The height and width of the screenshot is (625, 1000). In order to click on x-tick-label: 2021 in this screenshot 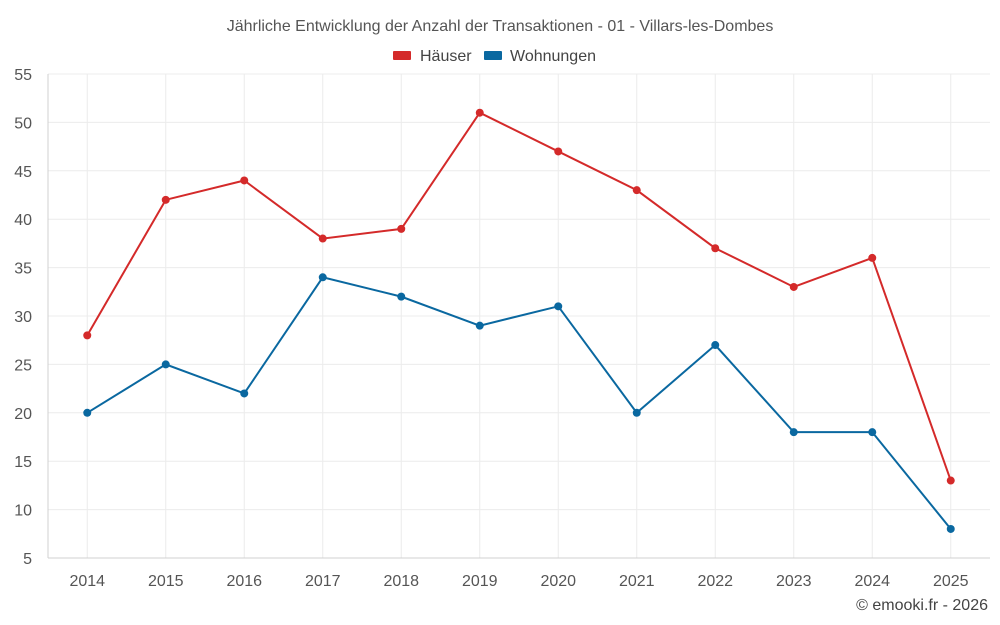, I will do `click(637, 581)`.